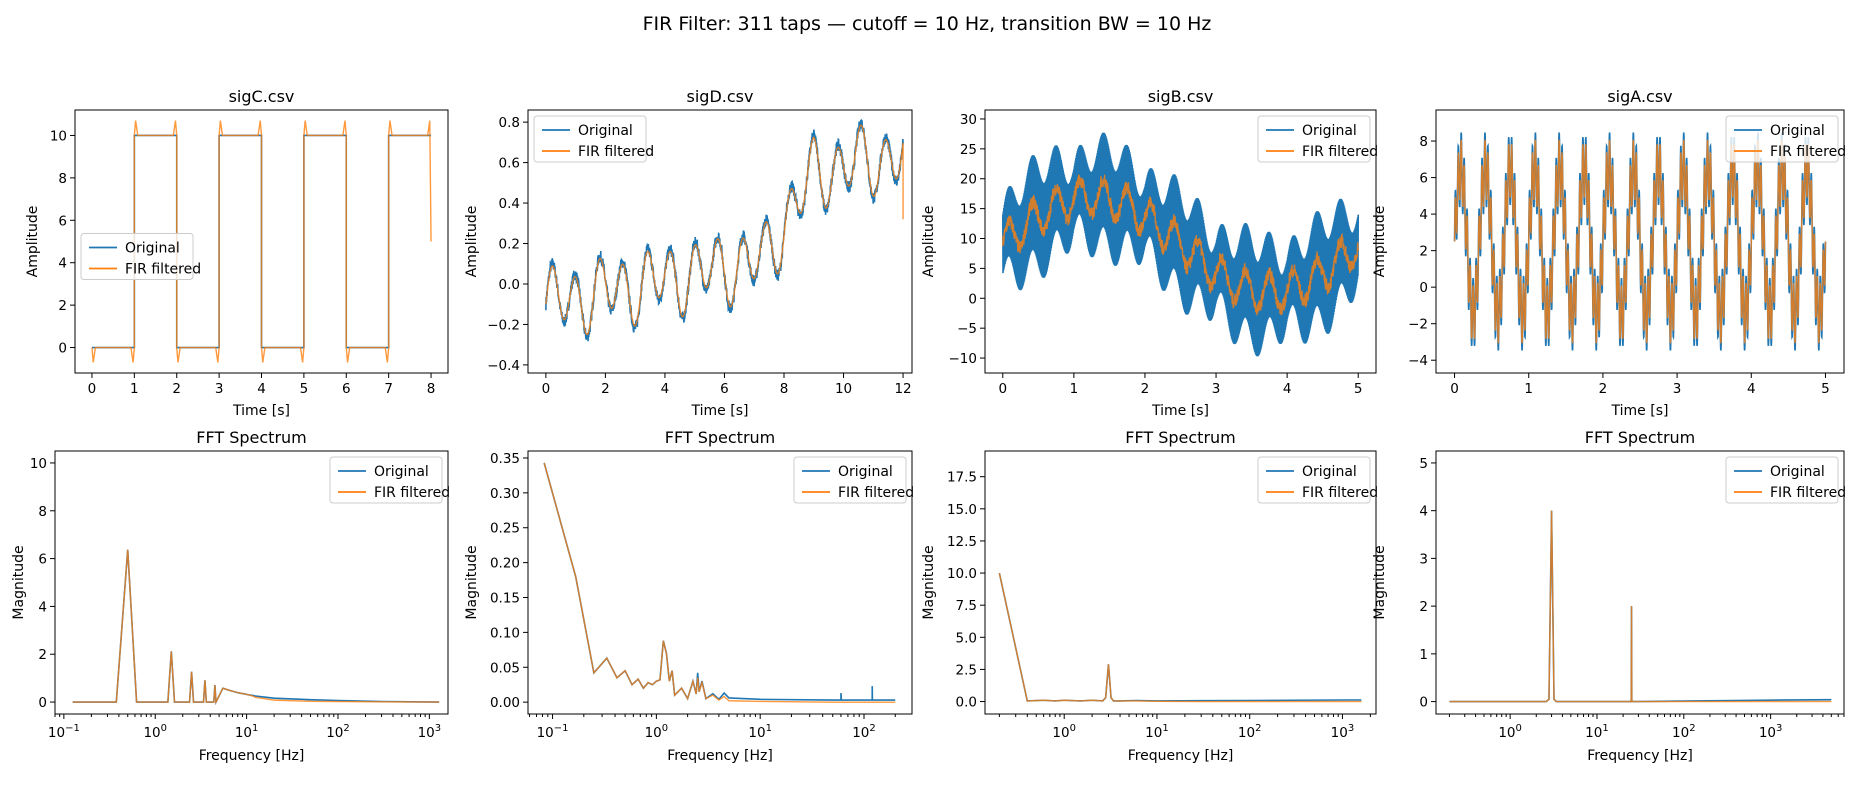  I want to click on time-sigA-xtick-label: 1, so click(1528, 389).